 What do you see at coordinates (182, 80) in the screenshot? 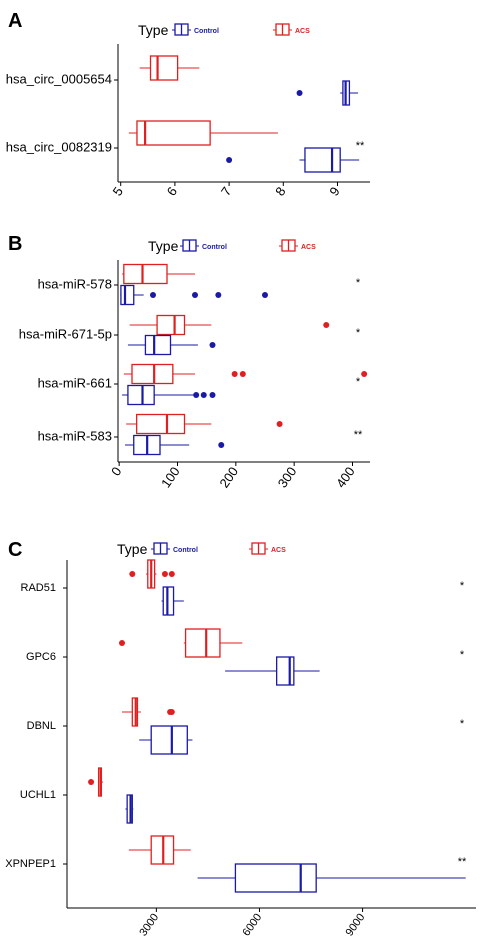
I see `category-hsa_circ_0005654: hsa_circ_0005654` at bounding box center [182, 80].